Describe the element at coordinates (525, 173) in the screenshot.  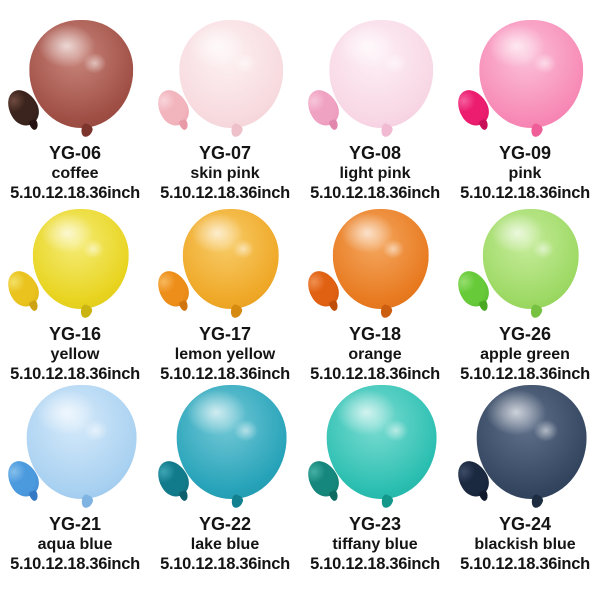
I see `product-color-name: pink` at that location.